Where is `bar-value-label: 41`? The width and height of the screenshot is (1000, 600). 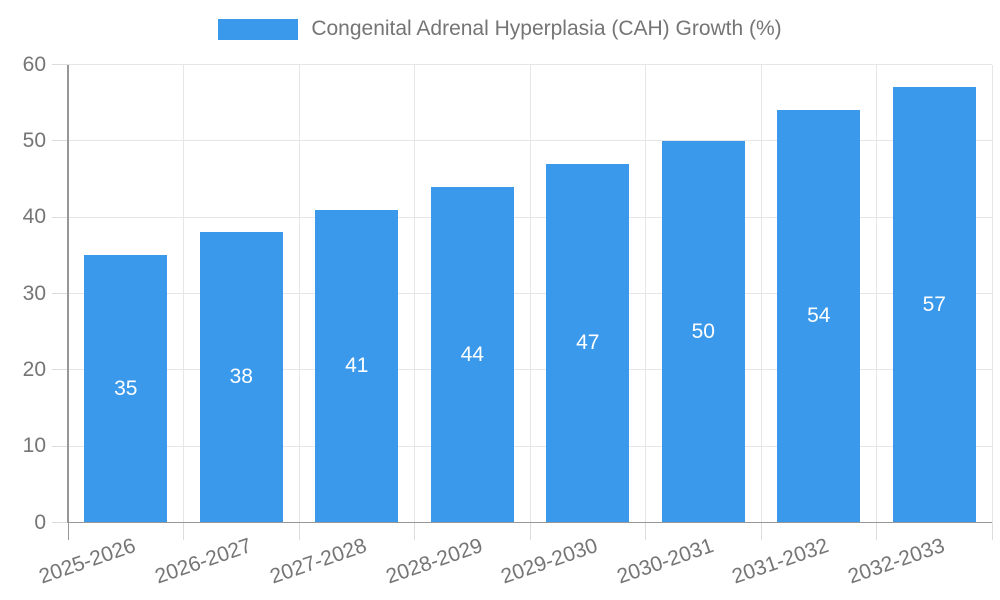
bar-value-label: 41 is located at coordinates (357, 366).